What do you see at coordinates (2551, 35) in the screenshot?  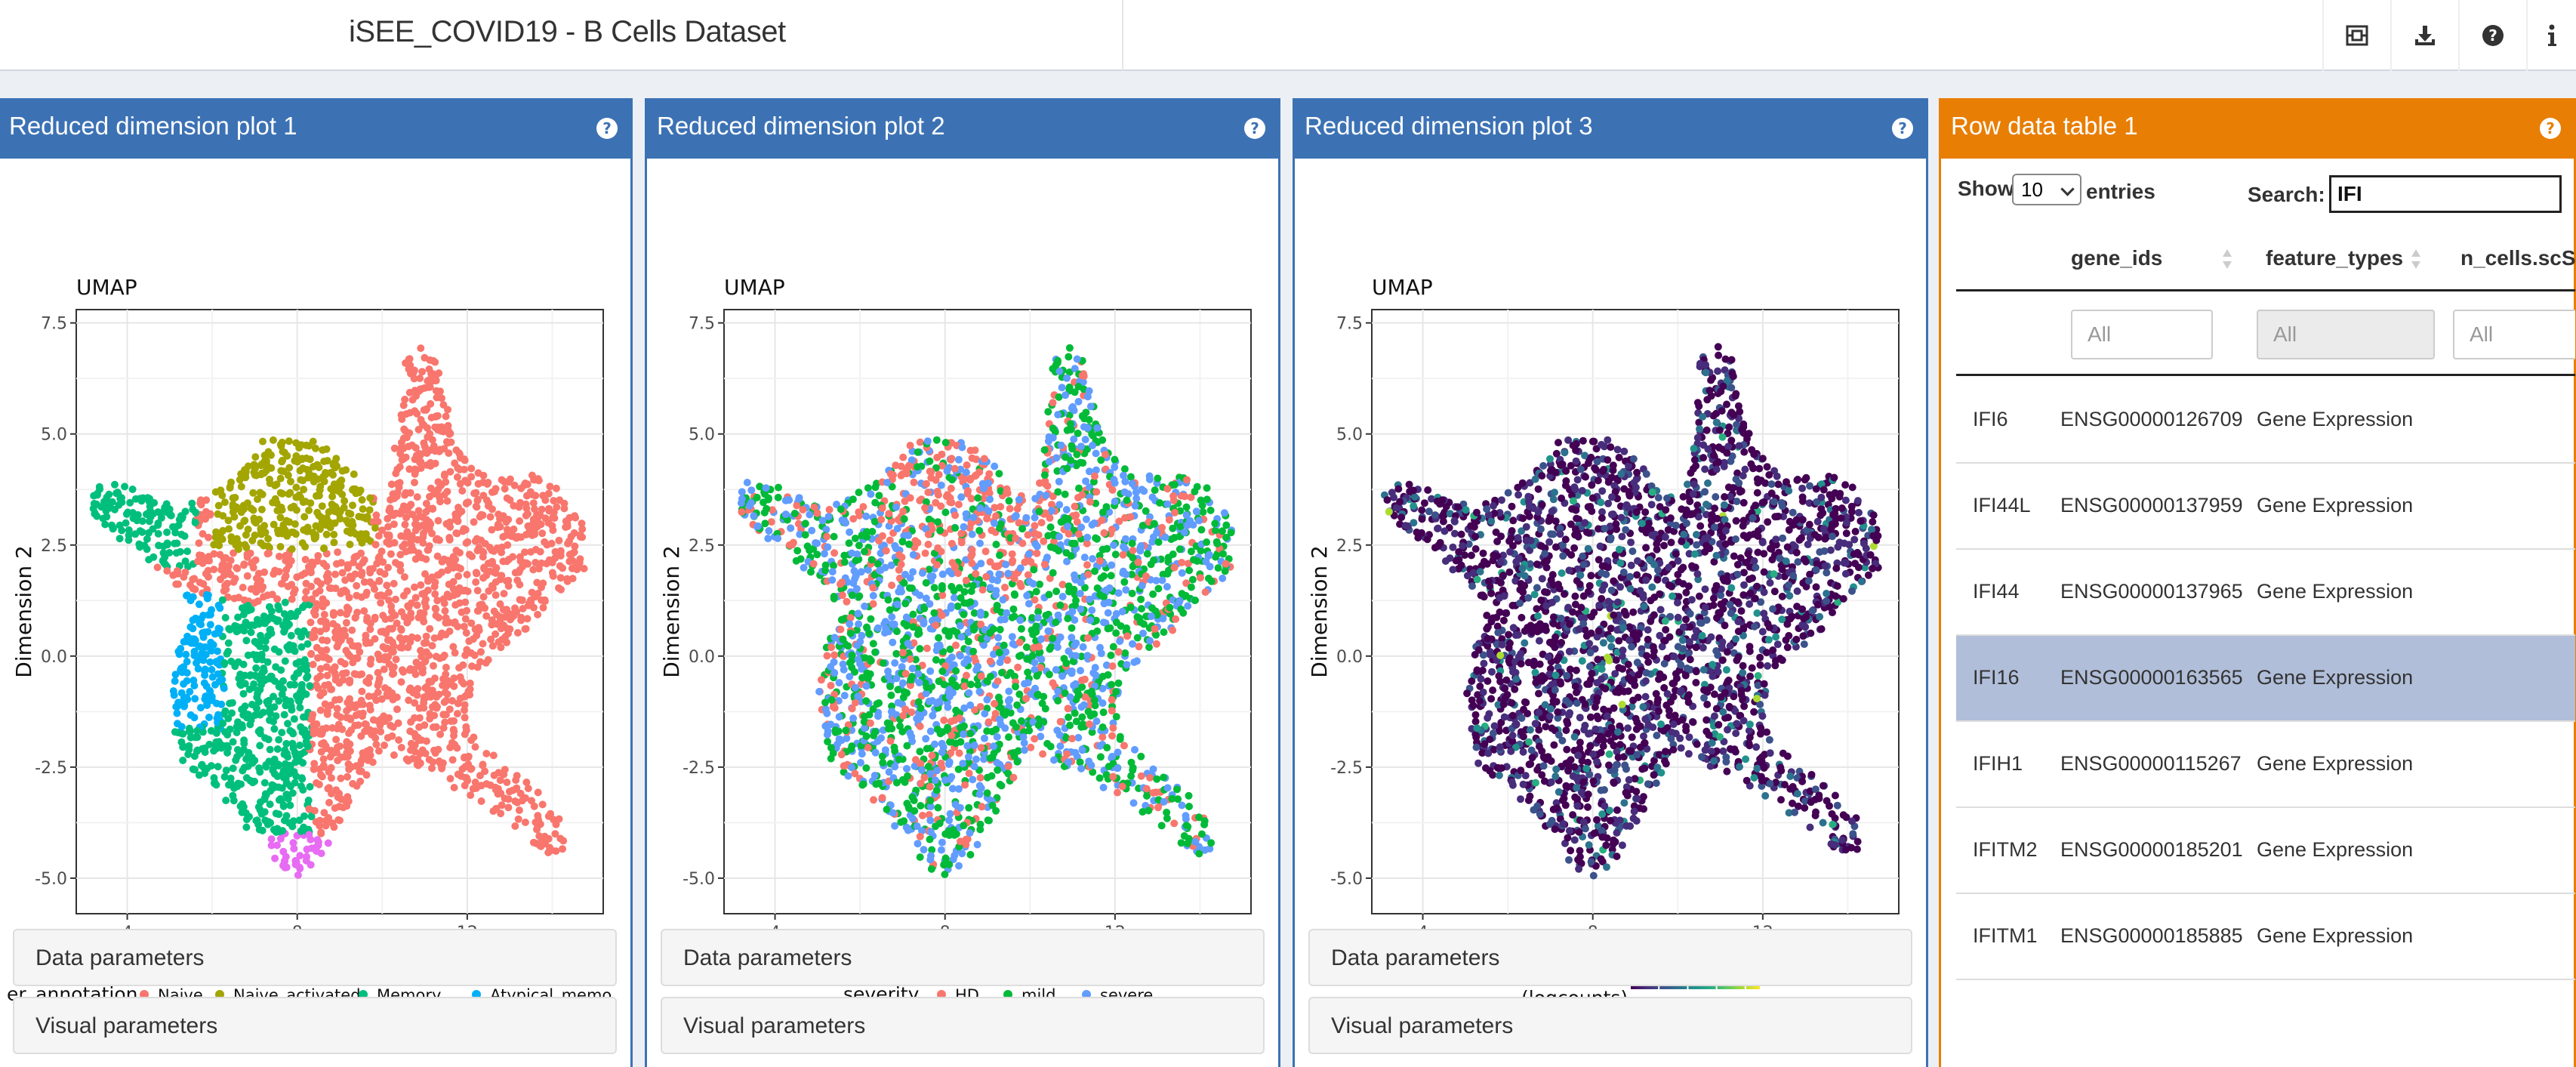 I see `info-button` at bounding box center [2551, 35].